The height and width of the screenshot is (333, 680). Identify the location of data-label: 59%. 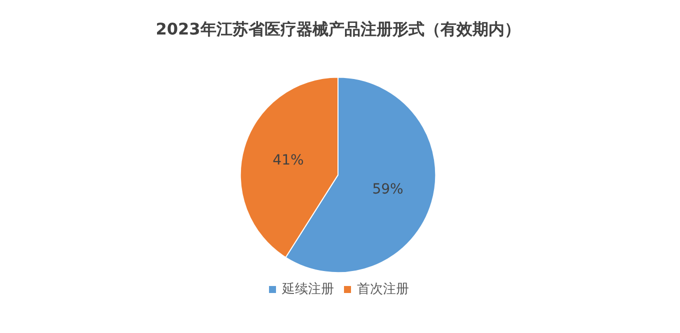
(388, 189).